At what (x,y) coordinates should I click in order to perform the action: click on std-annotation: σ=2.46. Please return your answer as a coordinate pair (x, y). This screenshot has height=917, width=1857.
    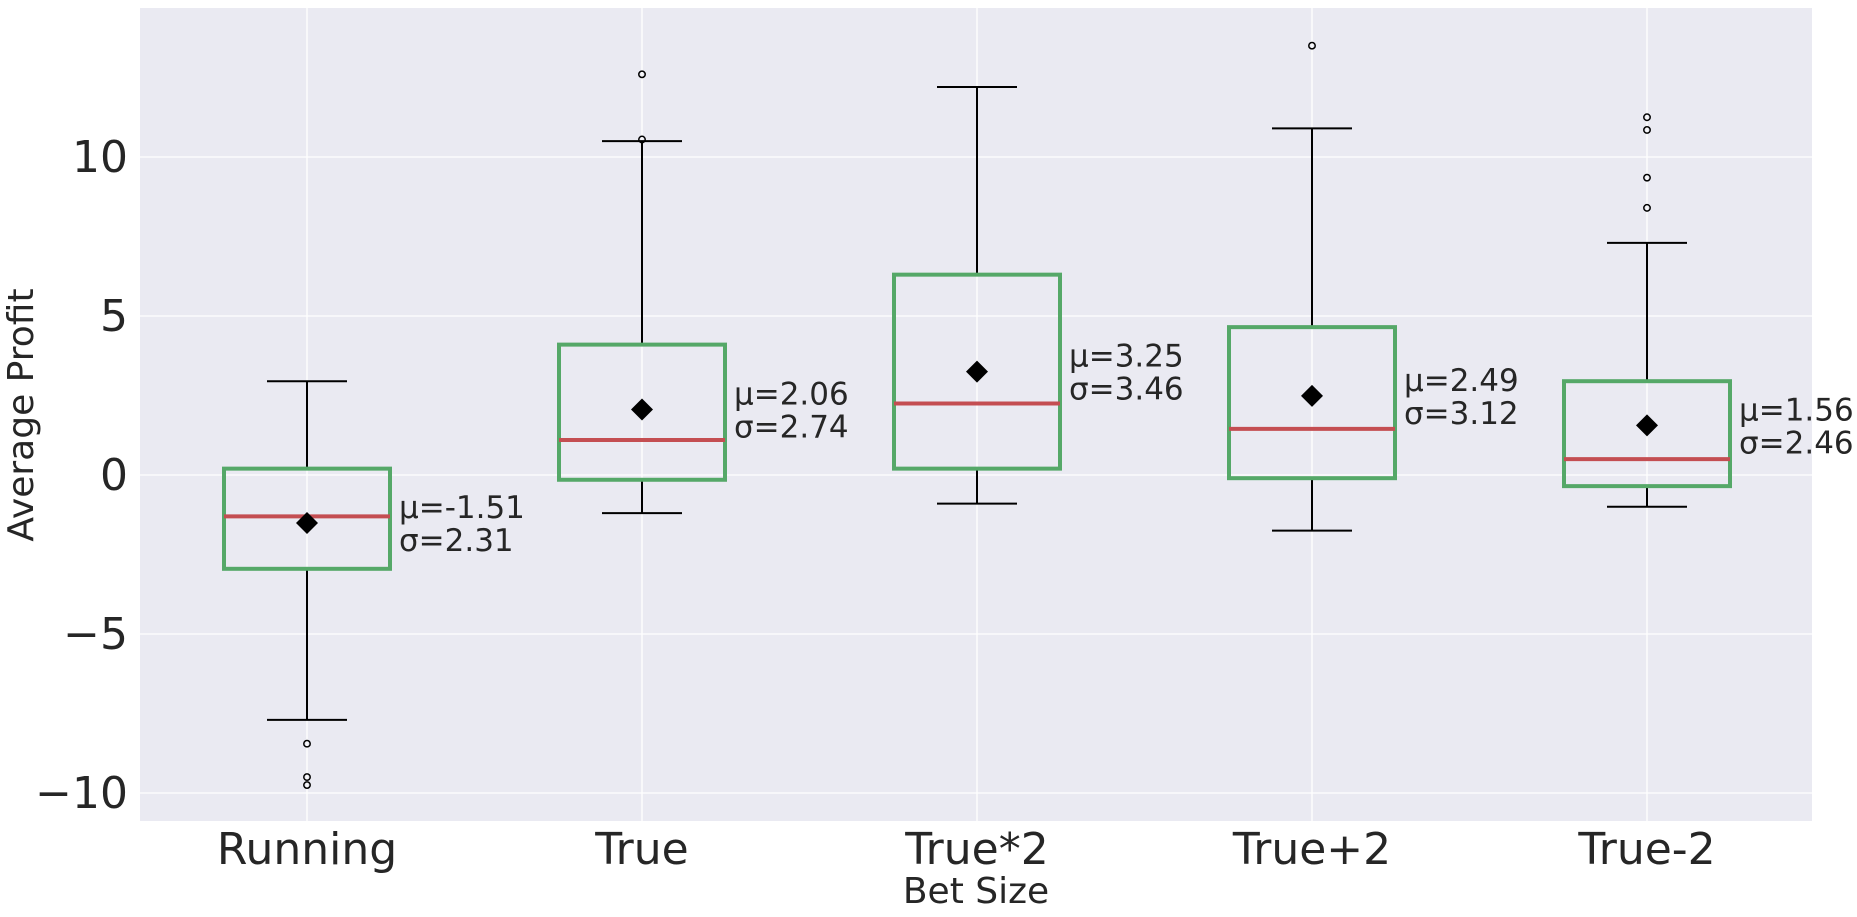
    Looking at the image, I should click on (1796, 443).